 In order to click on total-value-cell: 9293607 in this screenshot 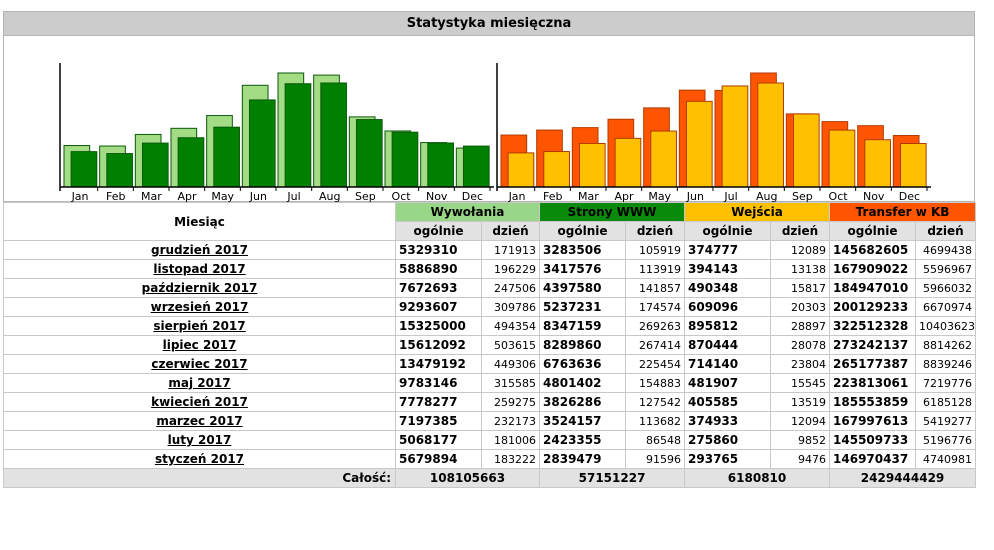, I will do `click(438, 307)`.